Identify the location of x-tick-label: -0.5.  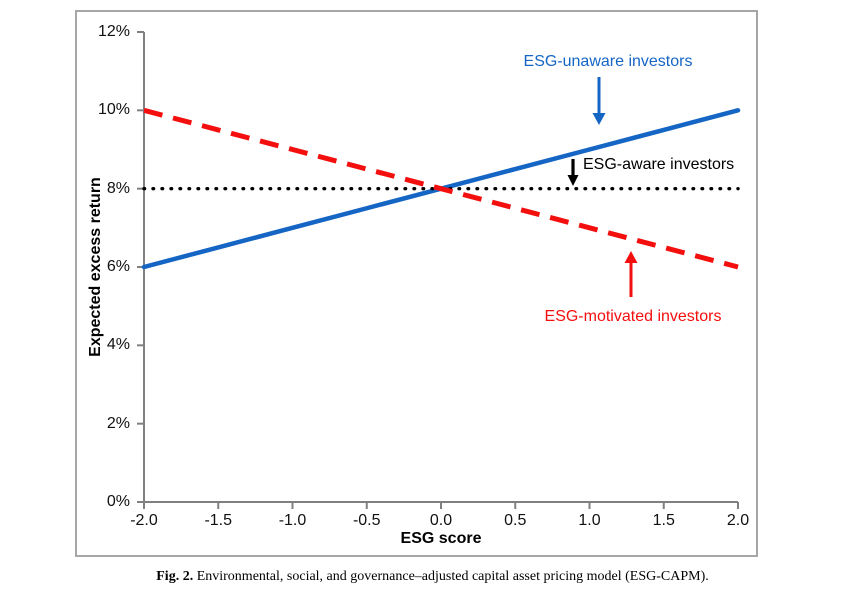
(366, 520).